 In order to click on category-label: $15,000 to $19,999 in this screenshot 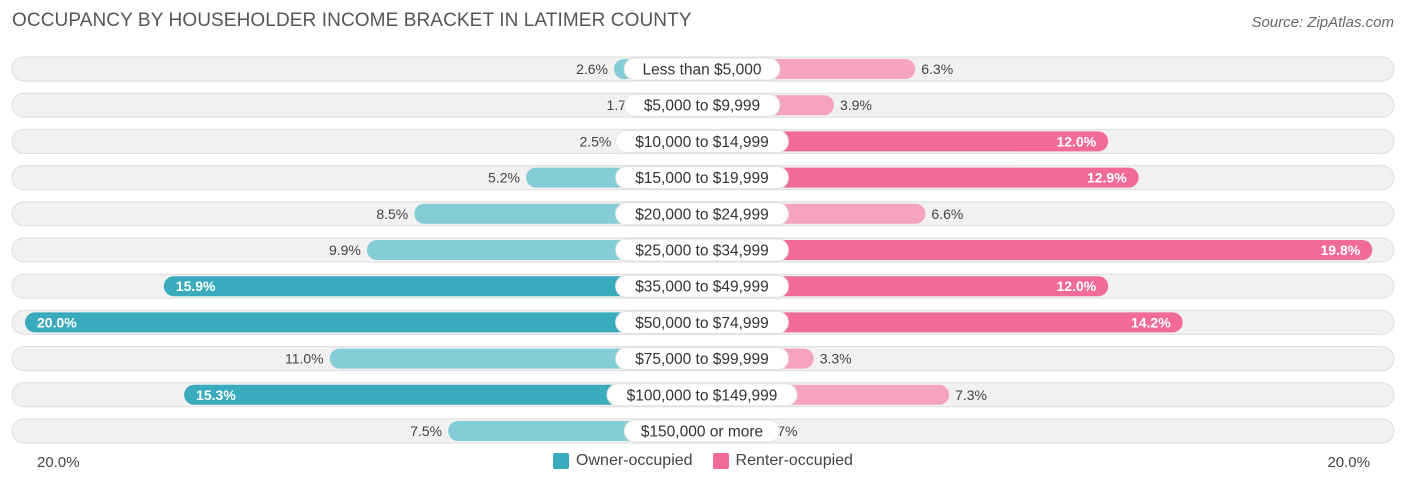, I will do `click(702, 178)`.